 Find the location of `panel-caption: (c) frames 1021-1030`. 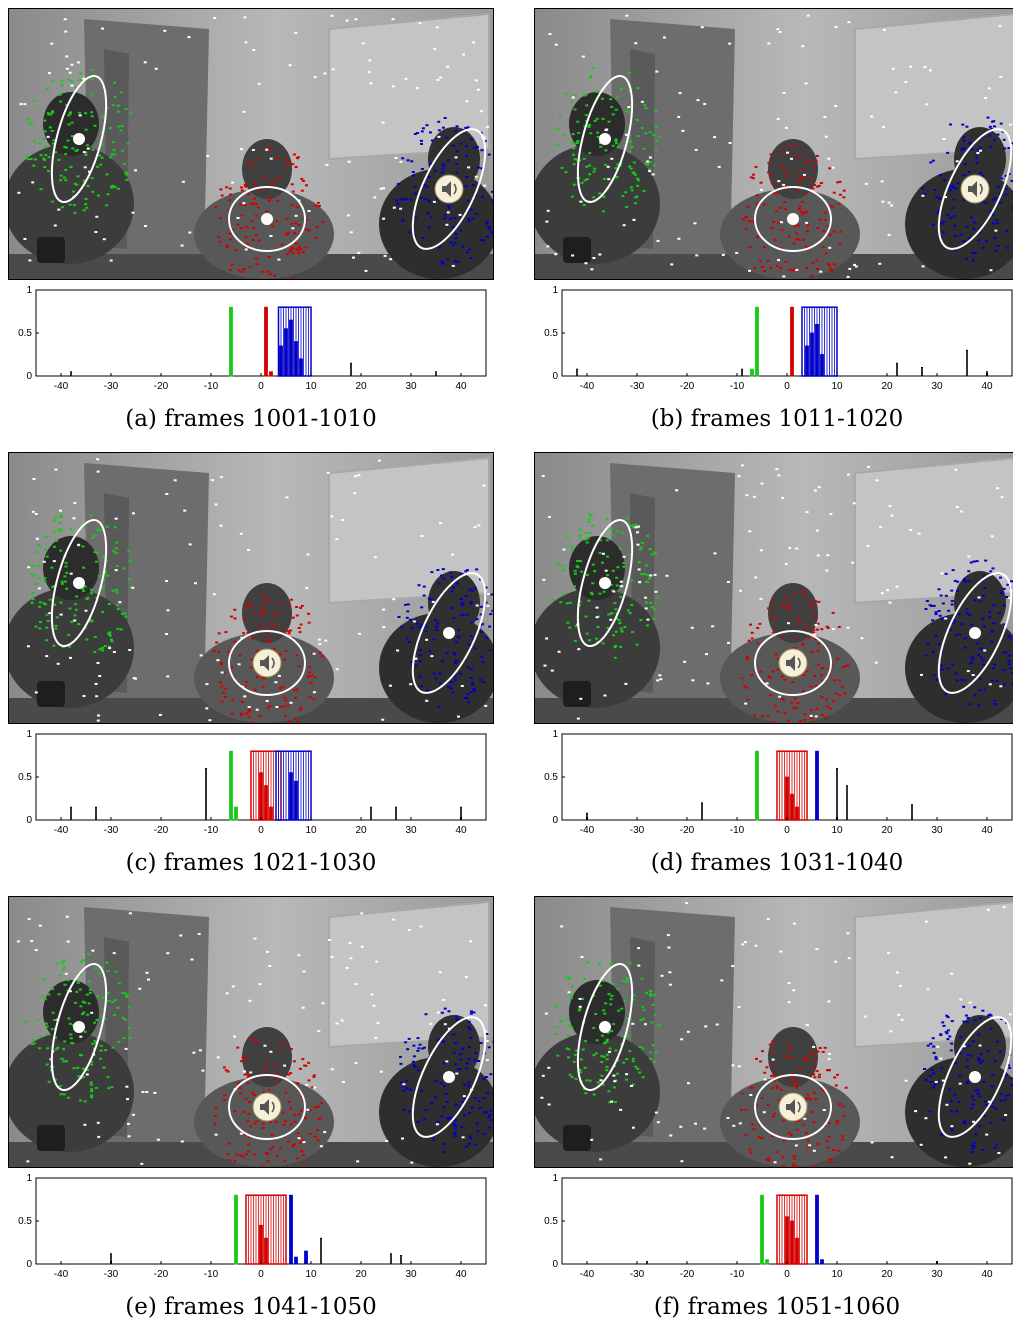

panel-caption: (c) frames 1021-1030 is located at coordinates (251, 863).